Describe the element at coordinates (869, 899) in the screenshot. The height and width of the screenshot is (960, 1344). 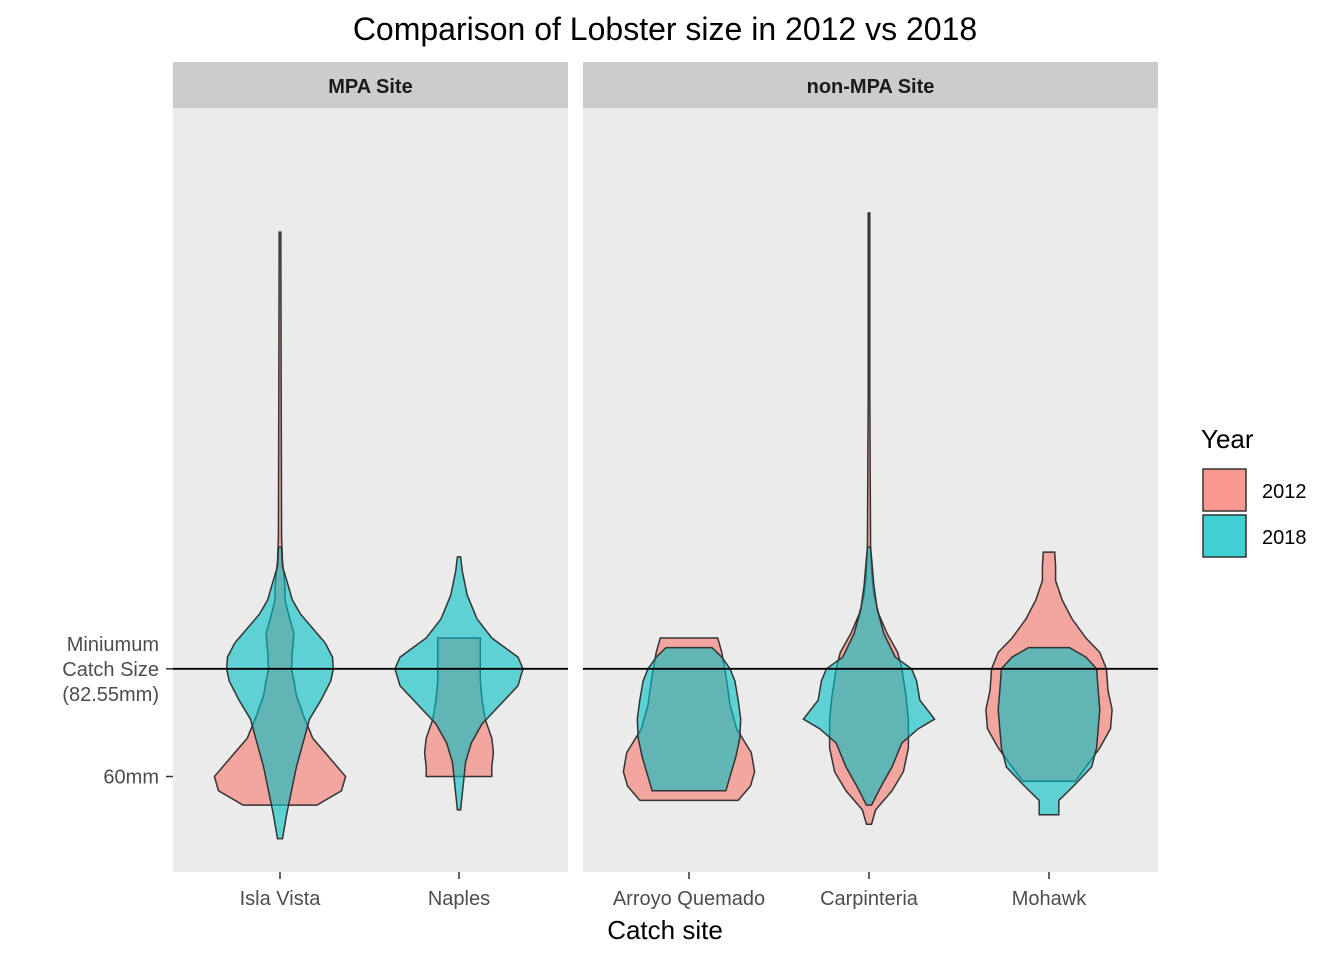
I see `x-tick-label: Carpinteria` at that location.